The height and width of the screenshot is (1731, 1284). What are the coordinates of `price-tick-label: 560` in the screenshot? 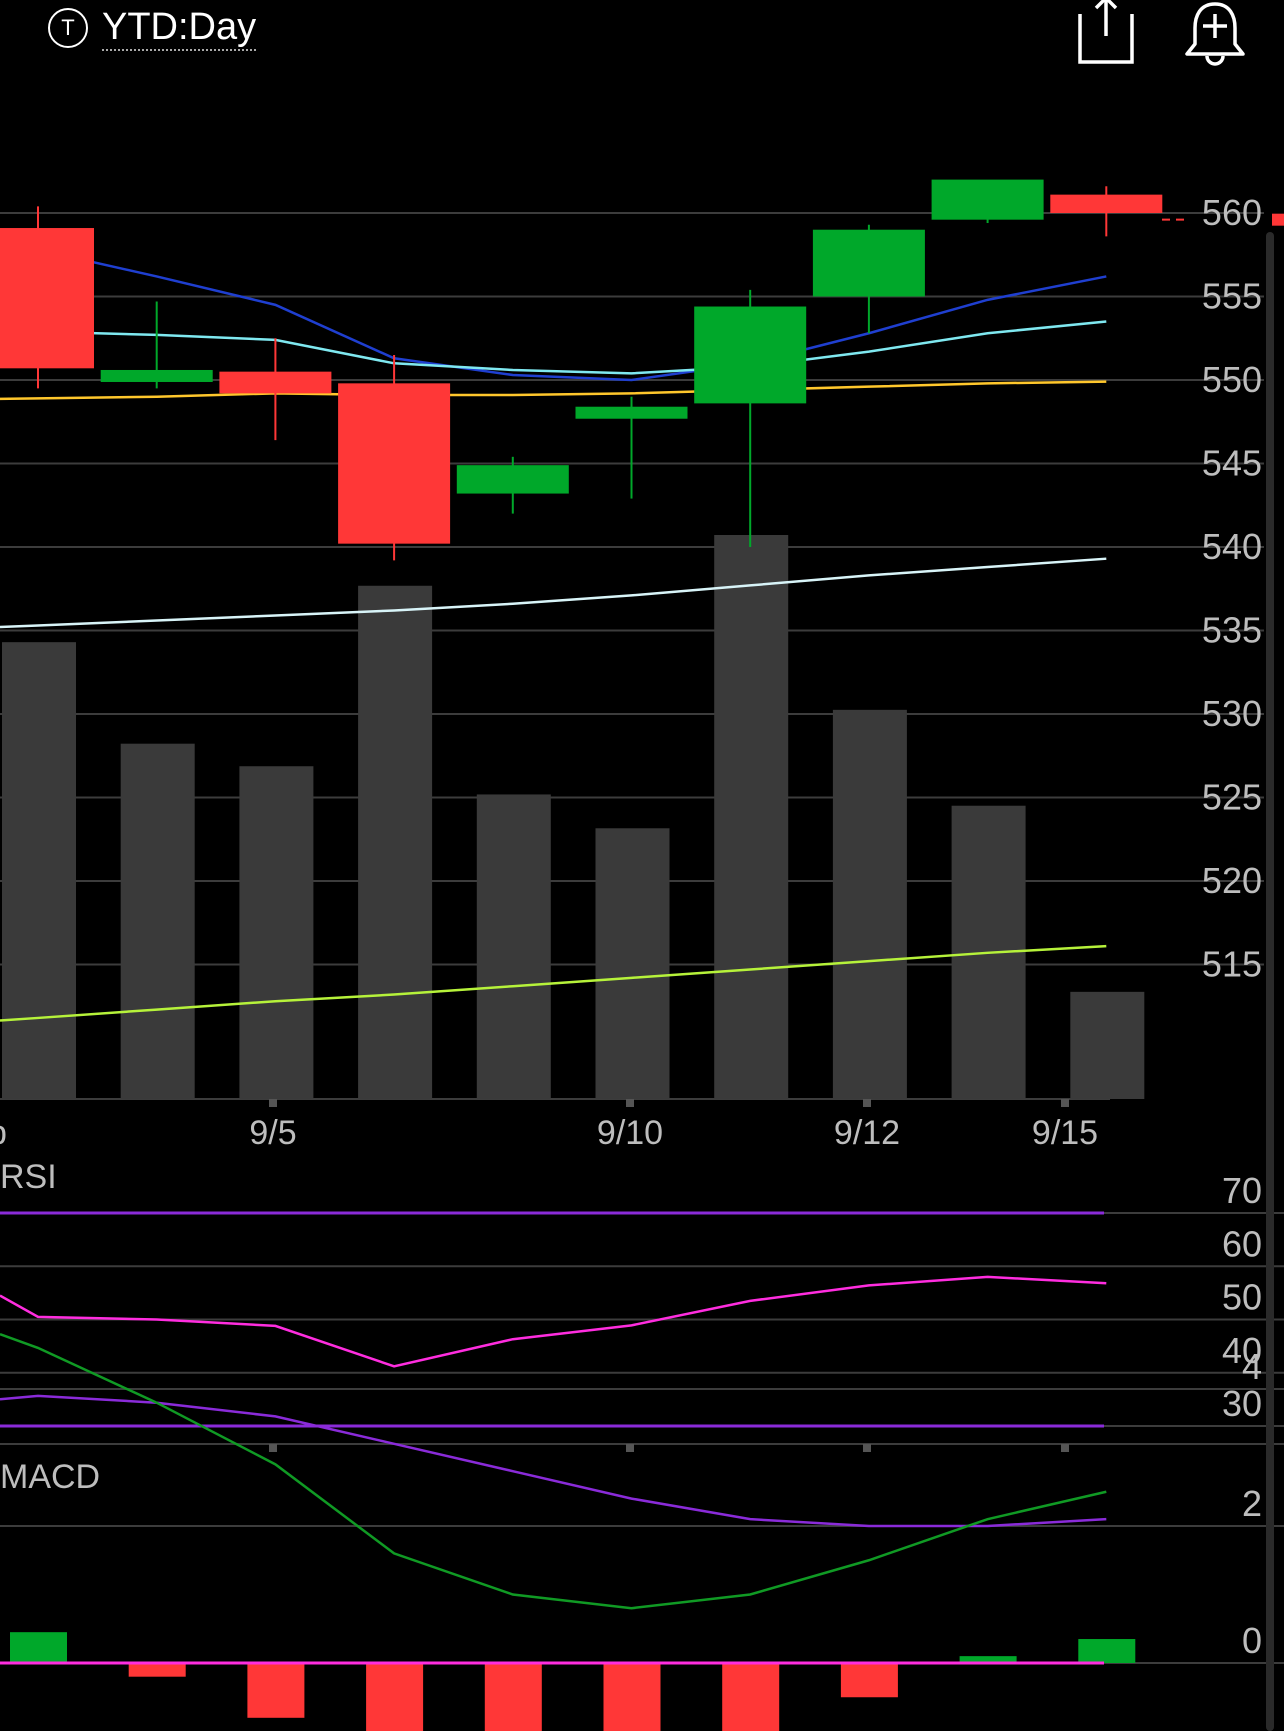 It's located at (1232, 212).